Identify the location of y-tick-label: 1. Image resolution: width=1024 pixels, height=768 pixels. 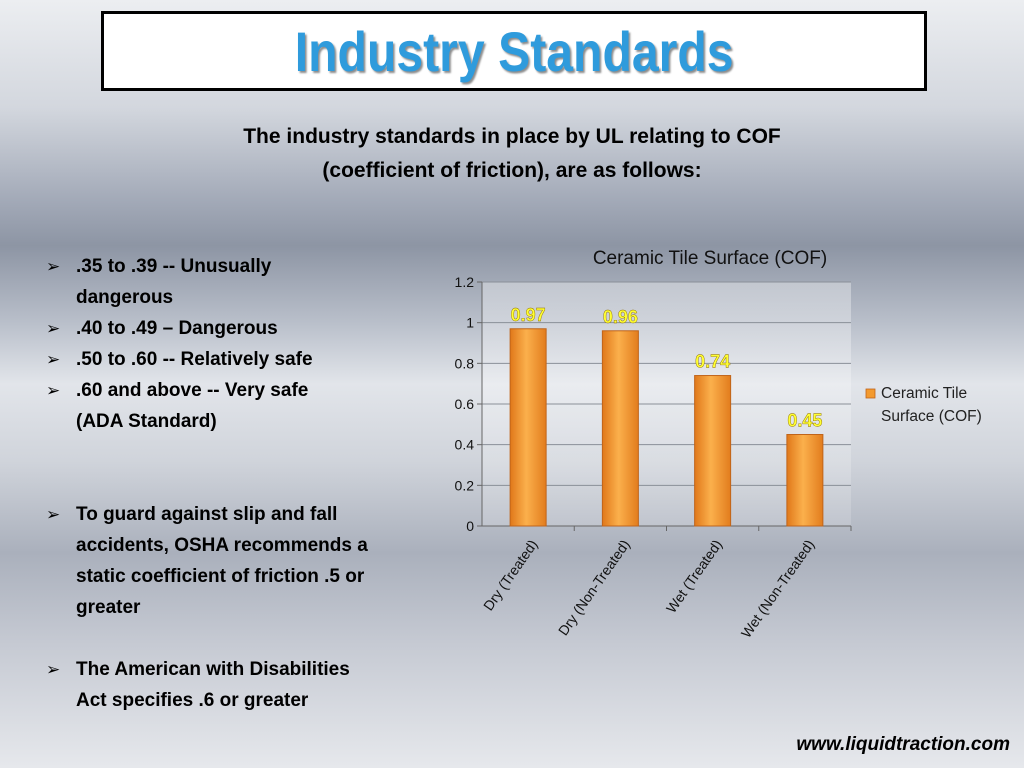
(470, 323).